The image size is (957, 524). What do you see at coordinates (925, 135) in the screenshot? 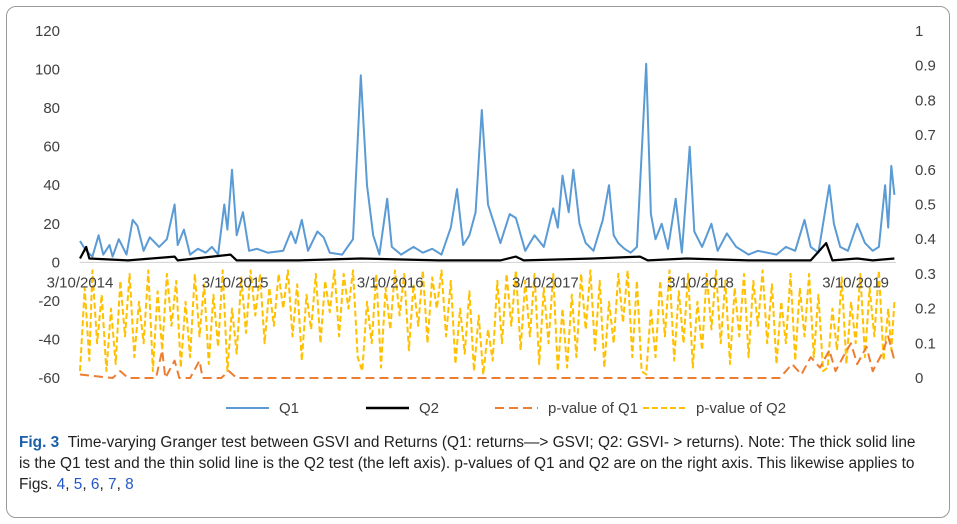
I see `right-axis-tick-label: 0.7` at bounding box center [925, 135].